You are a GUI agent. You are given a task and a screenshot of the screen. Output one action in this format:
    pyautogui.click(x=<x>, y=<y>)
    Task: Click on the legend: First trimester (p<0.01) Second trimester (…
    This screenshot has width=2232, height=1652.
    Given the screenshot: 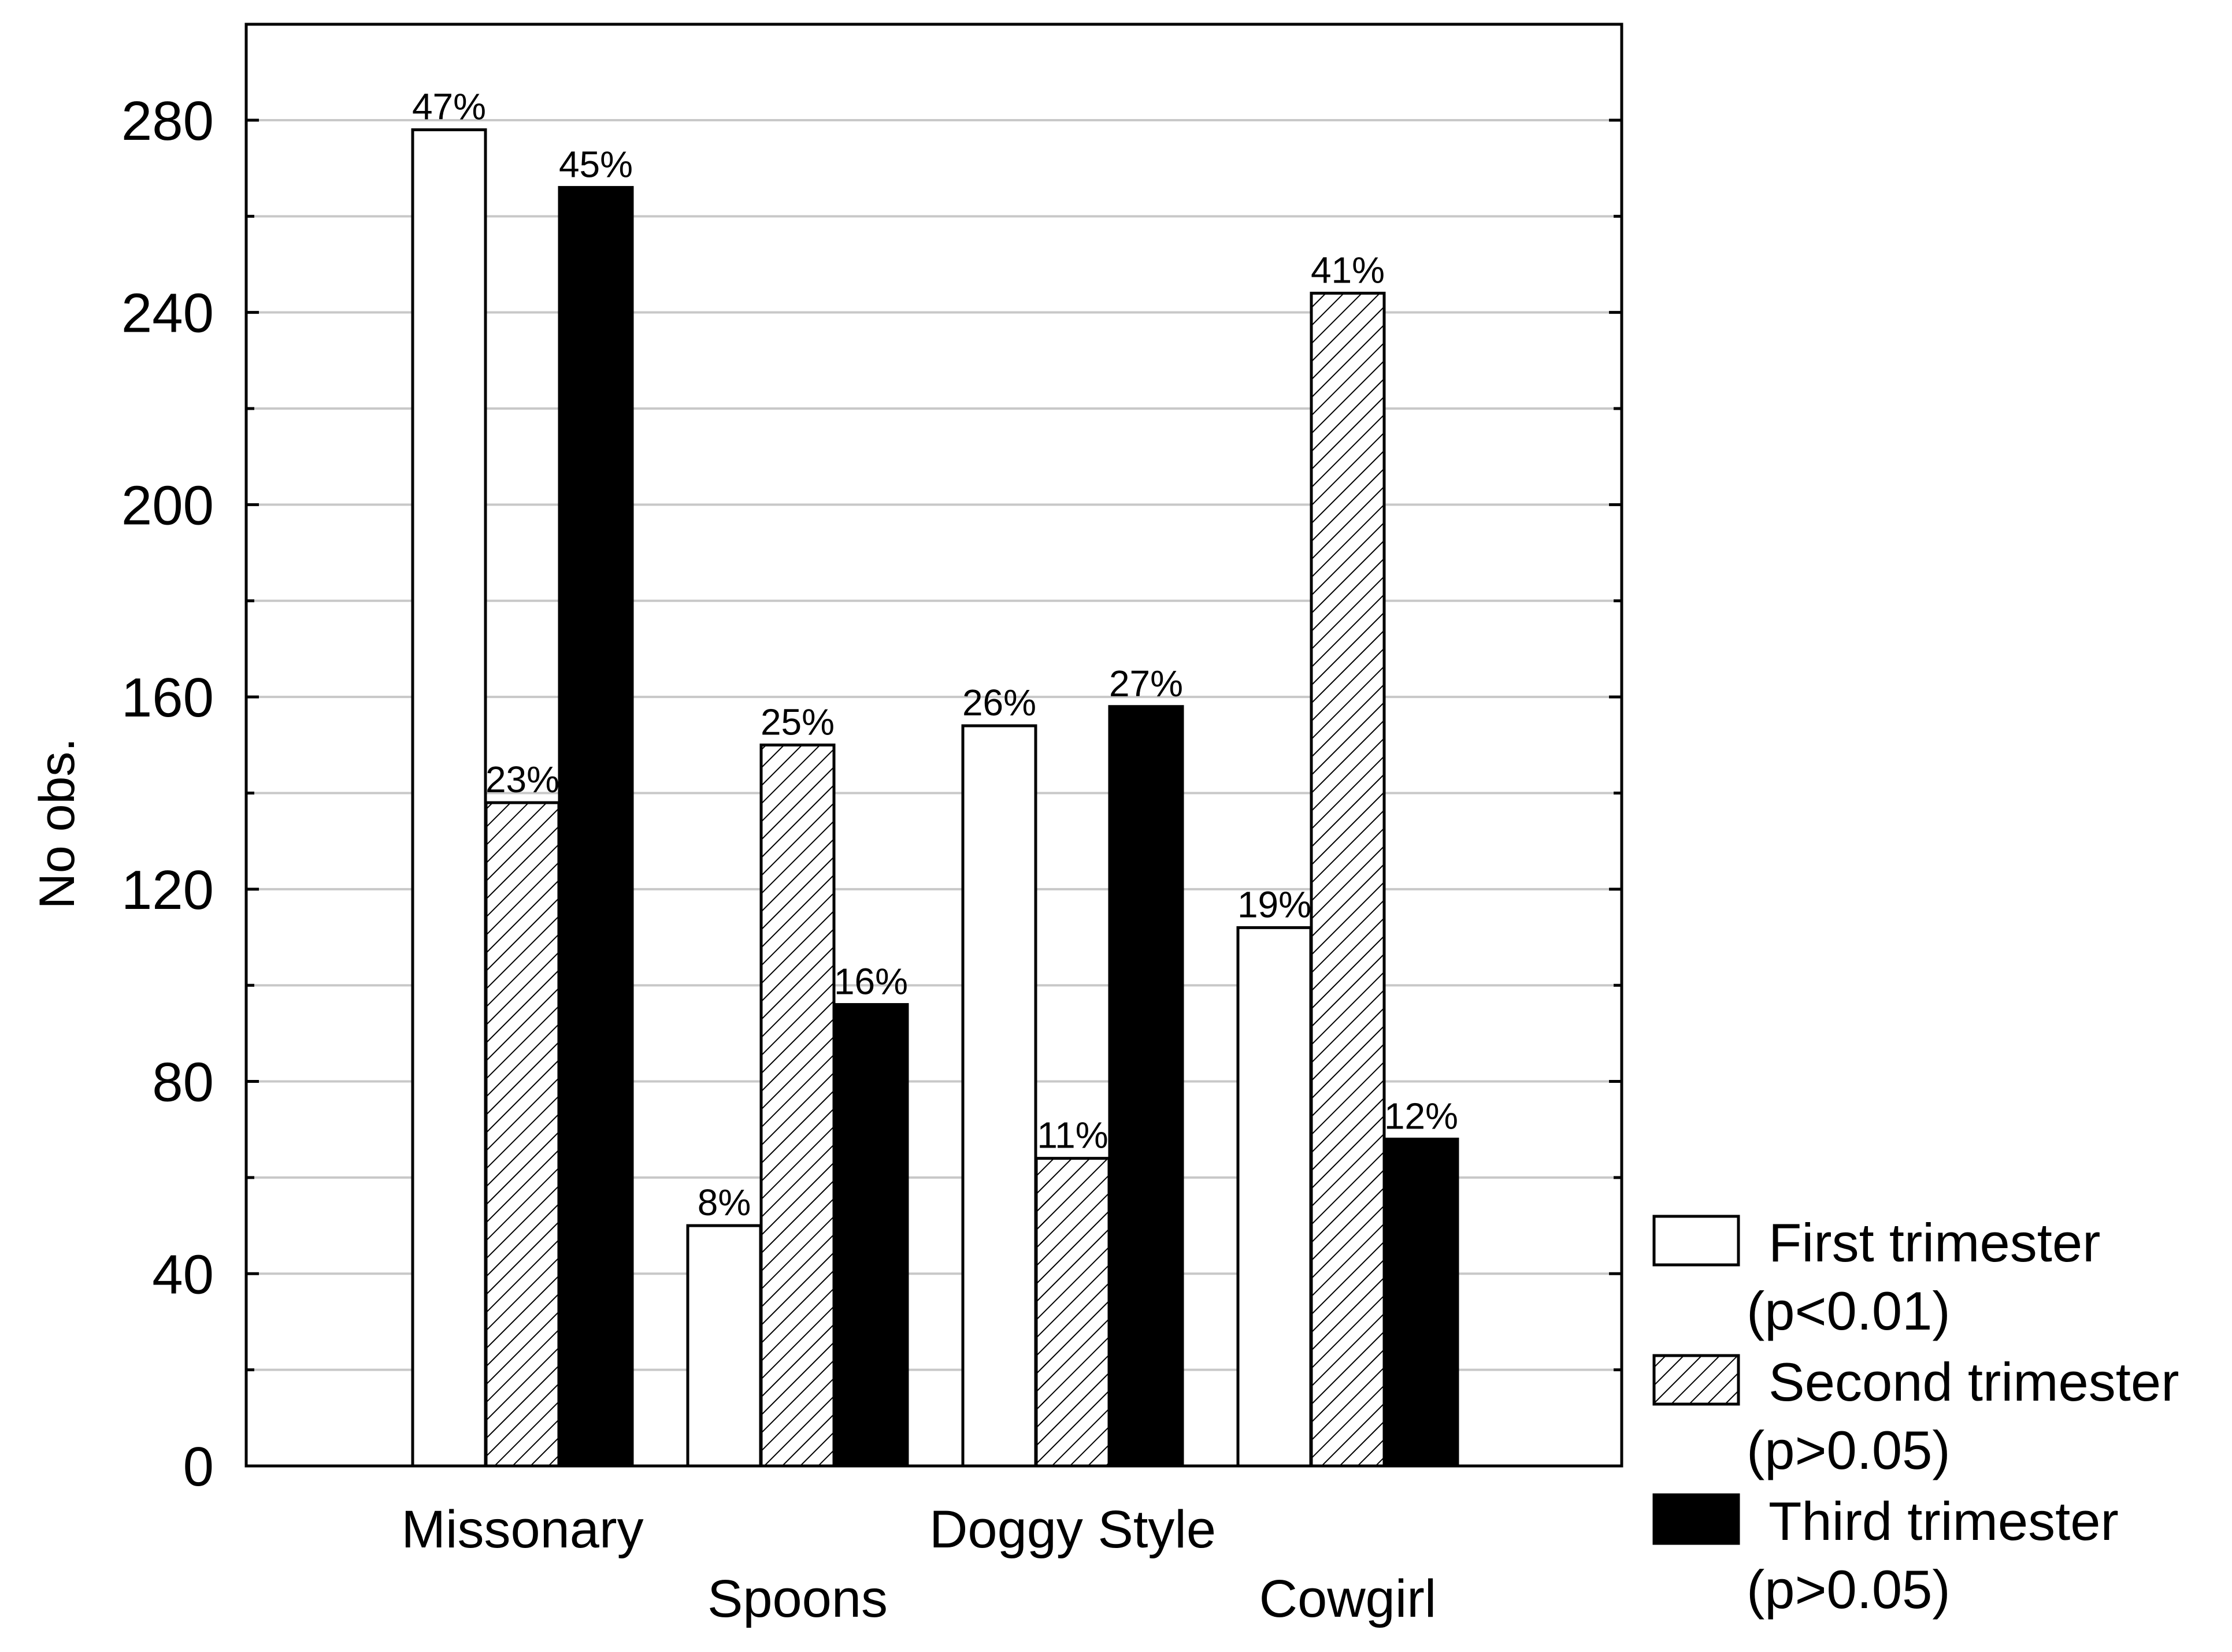 What is the action you would take?
    pyautogui.click(x=1915, y=1416)
    